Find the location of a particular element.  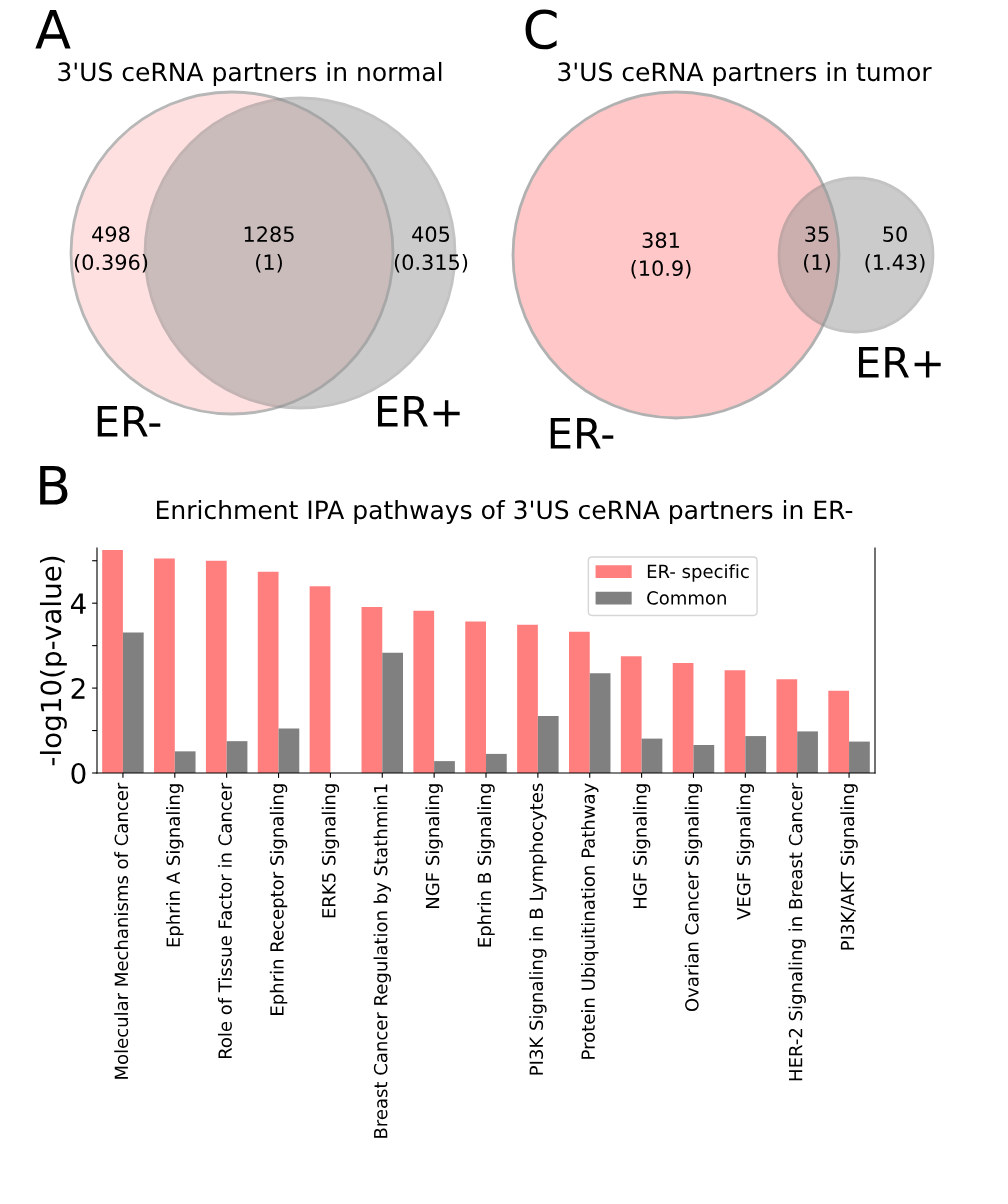

chart-title: Enrichment IPA pathways of 3'US ceRNA partners in ER- is located at coordinates (505, 512).